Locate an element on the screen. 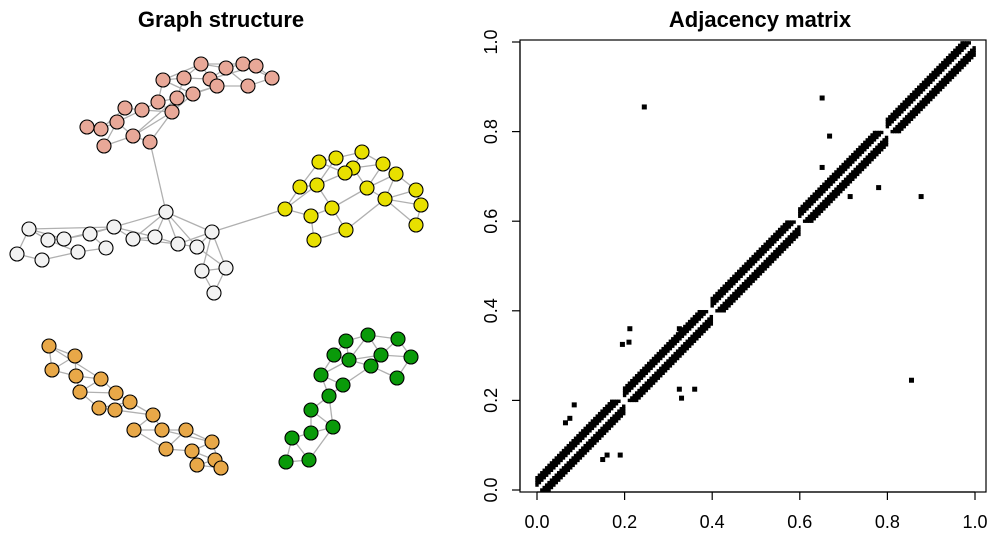 The image size is (1005, 552). graph-structure-title: Graph structure is located at coordinates (221, 19).